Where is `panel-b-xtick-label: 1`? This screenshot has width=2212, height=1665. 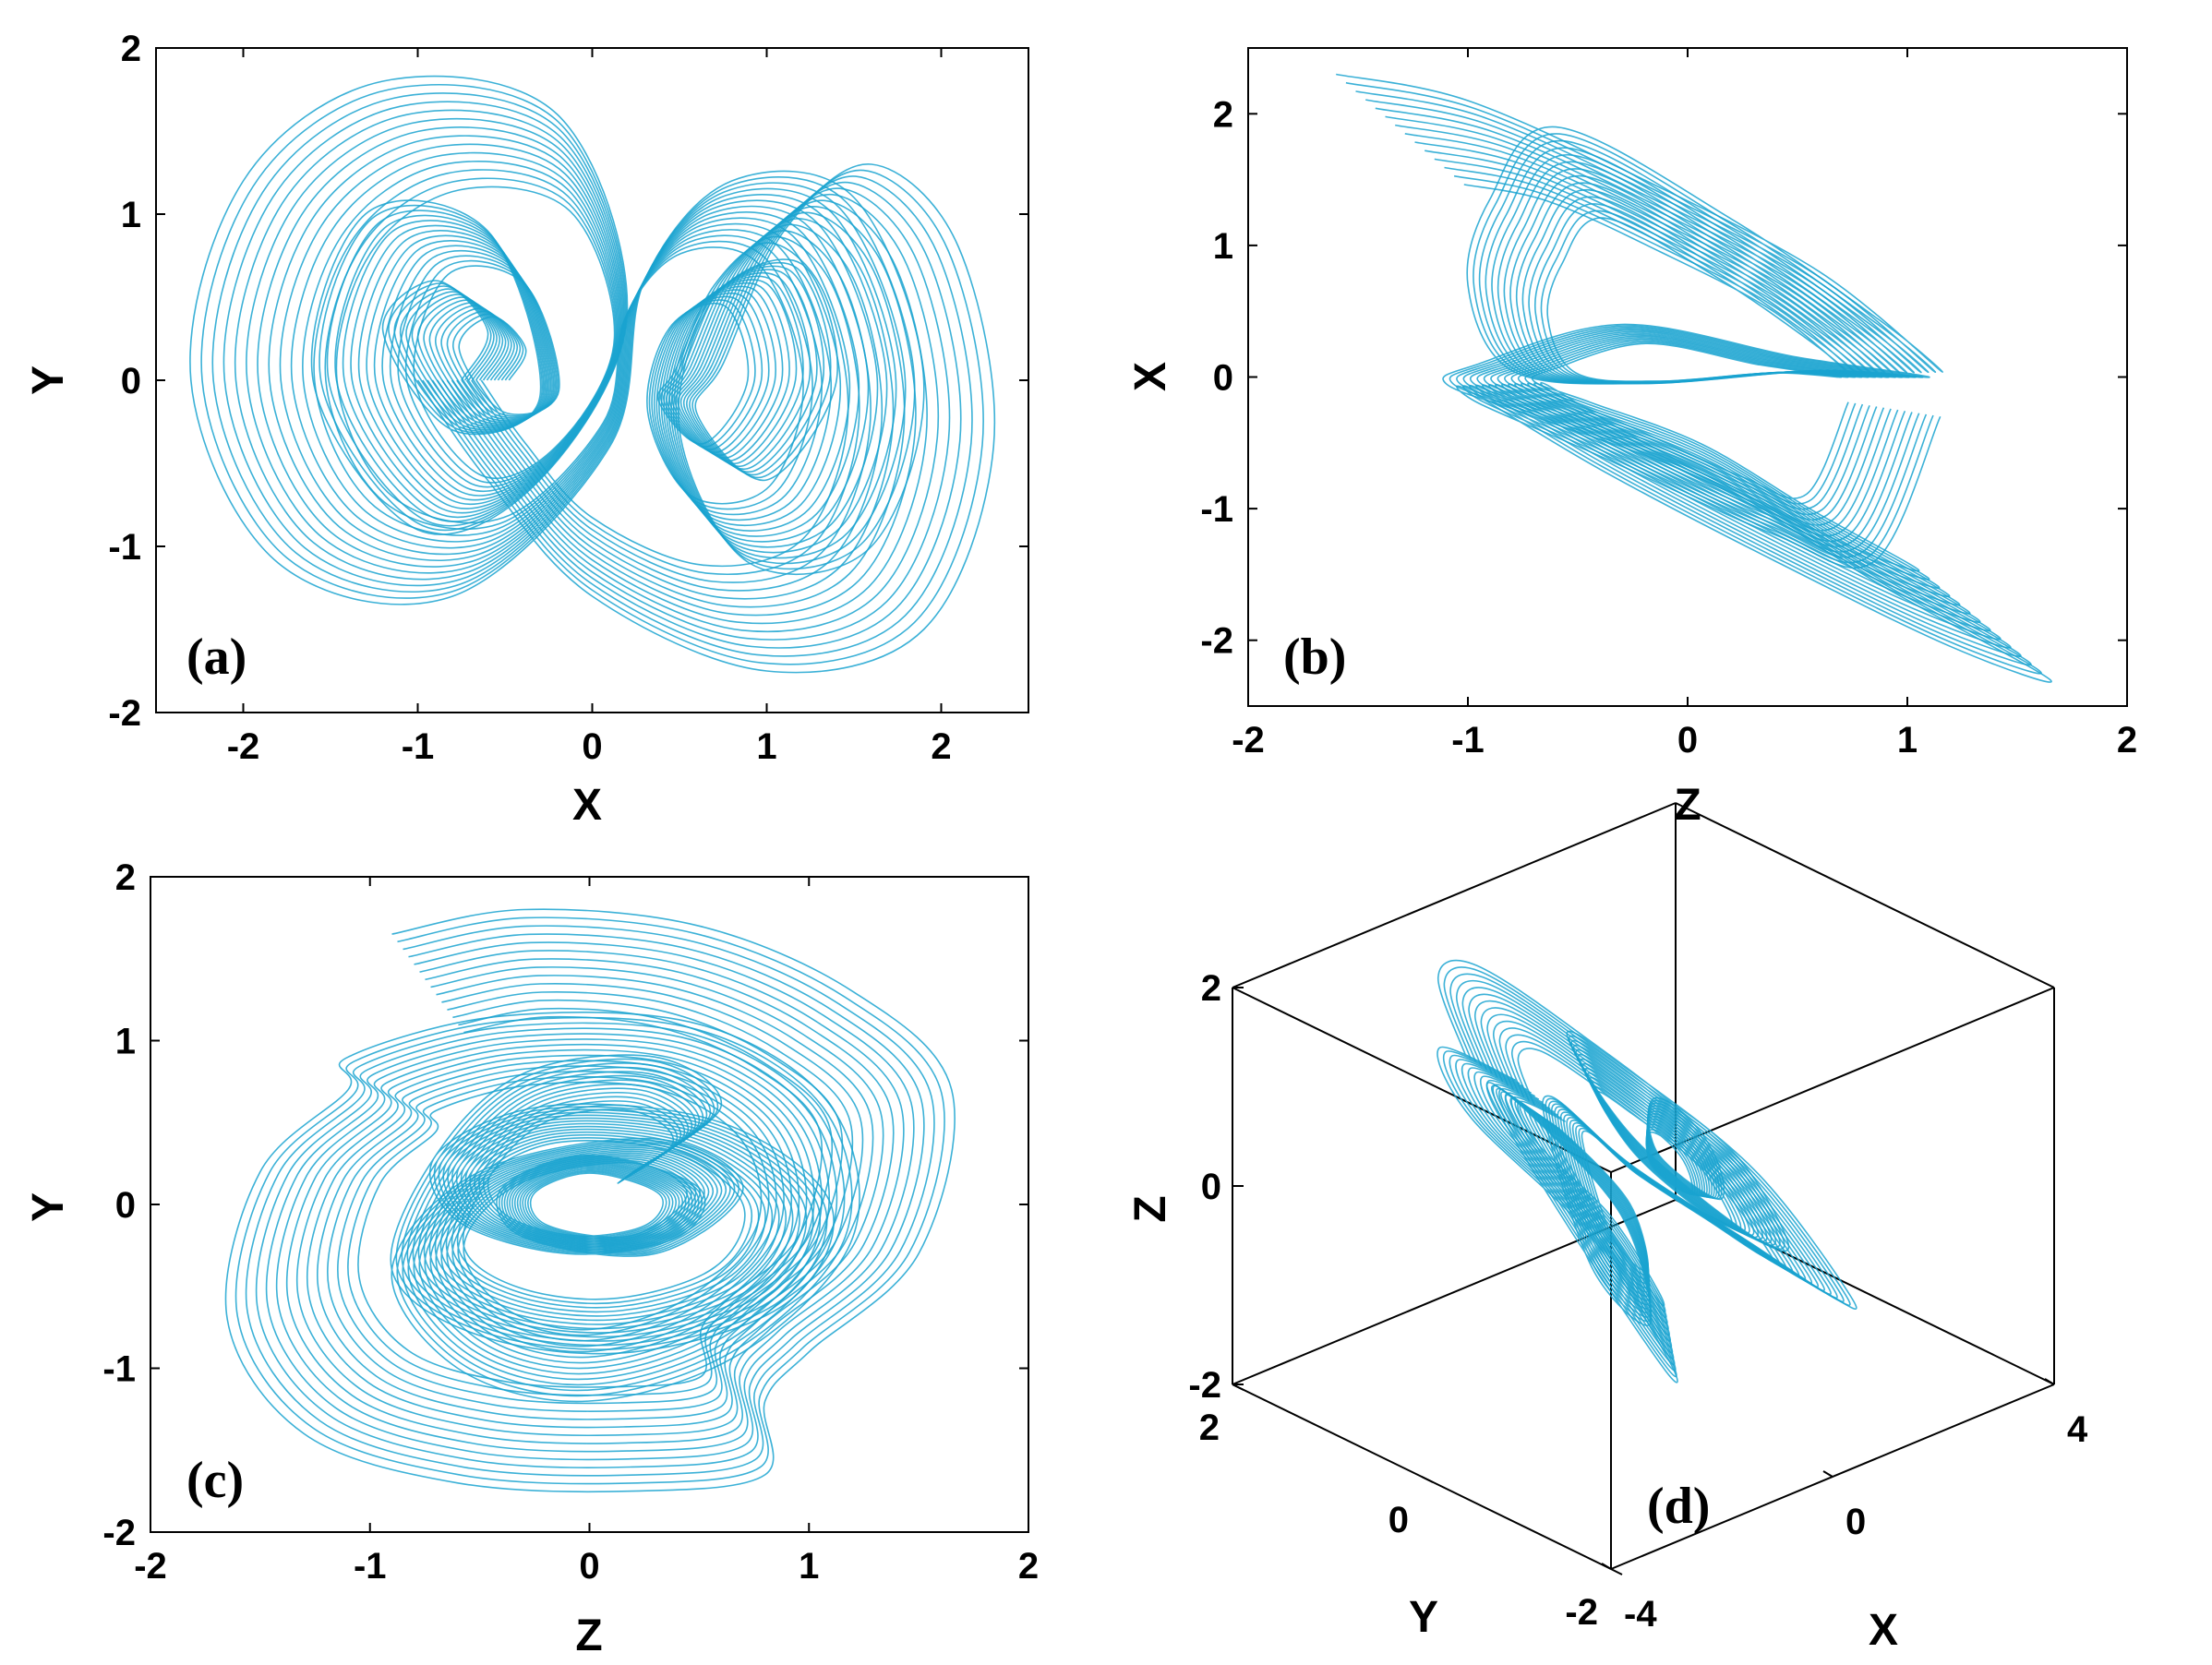 panel-b-xtick-label: 1 is located at coordinates (1907, 740).